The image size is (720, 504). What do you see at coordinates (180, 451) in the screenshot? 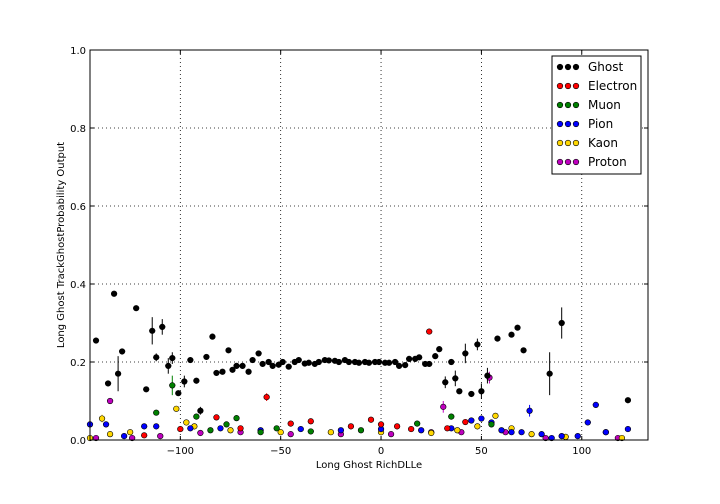
I see `x-tick-label: −100` at bounding box center [180, 451].